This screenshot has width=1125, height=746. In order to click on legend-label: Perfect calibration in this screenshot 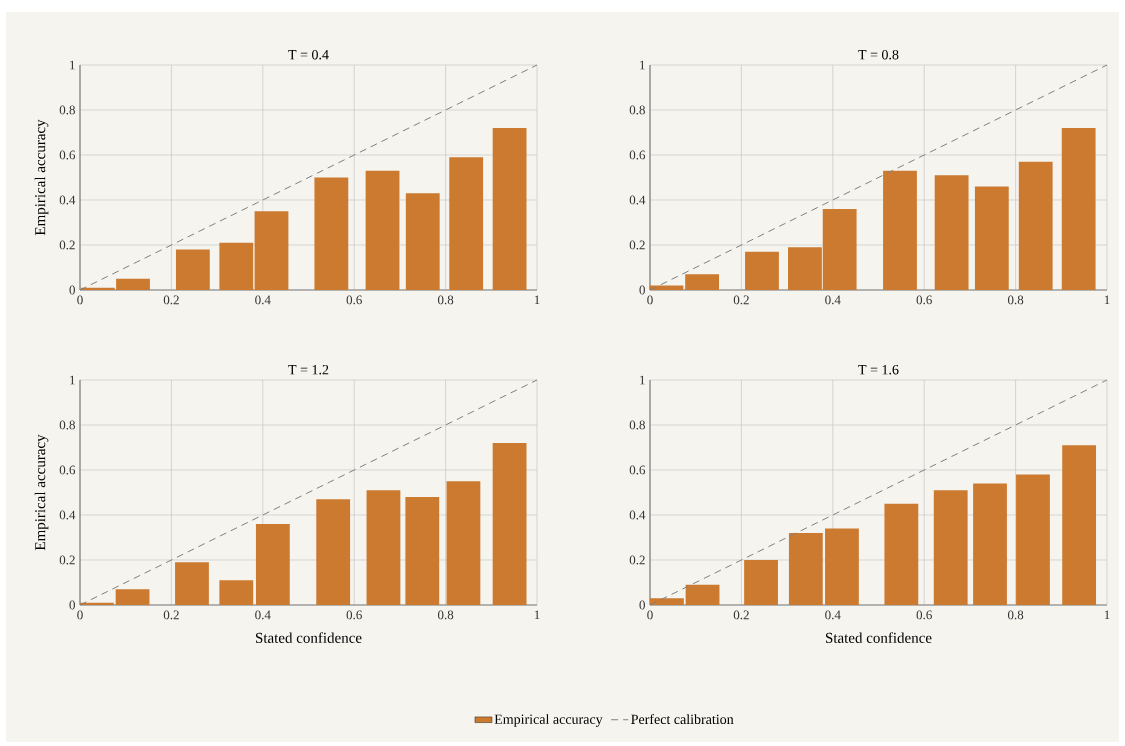, I will do `click(682, 719)`.